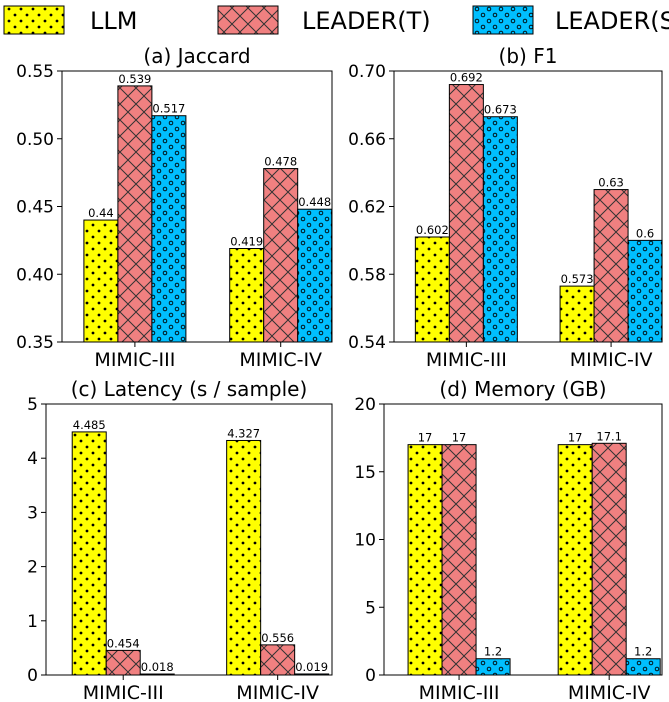 The height and width of the screenshot is (702, 669). What do you see at coordinates (466, 78) in the screenshot?
I see `value-label-leader-t-mimic-iii: 0.692` at bounding box center [466, 78].